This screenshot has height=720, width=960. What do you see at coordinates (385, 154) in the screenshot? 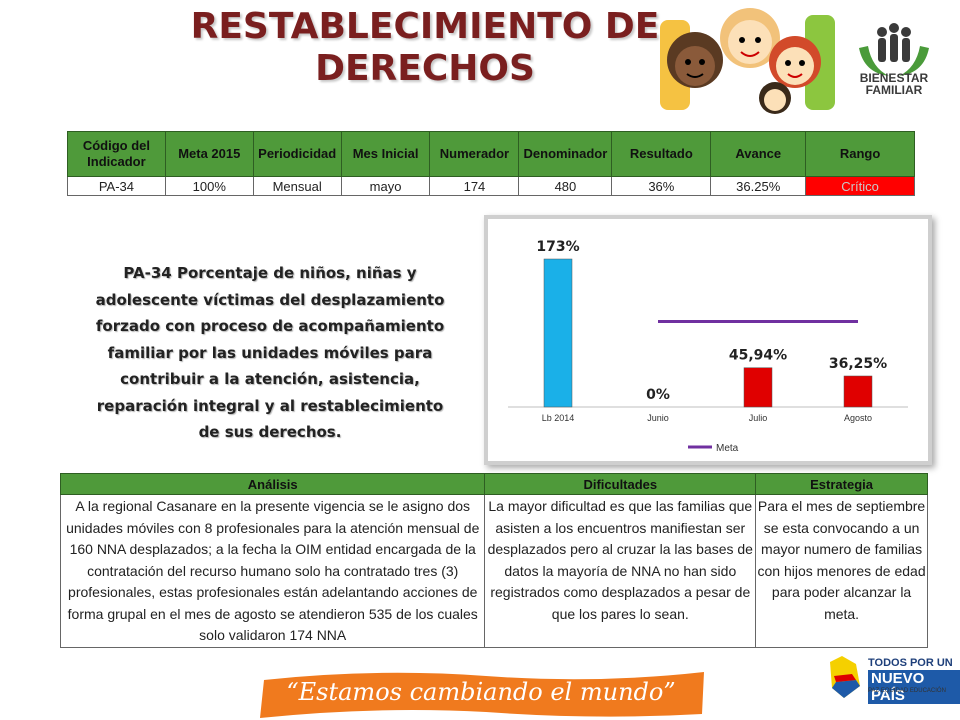
I see `header-mes-inicial: Mes Inicial` at bounding box center [385, 154].